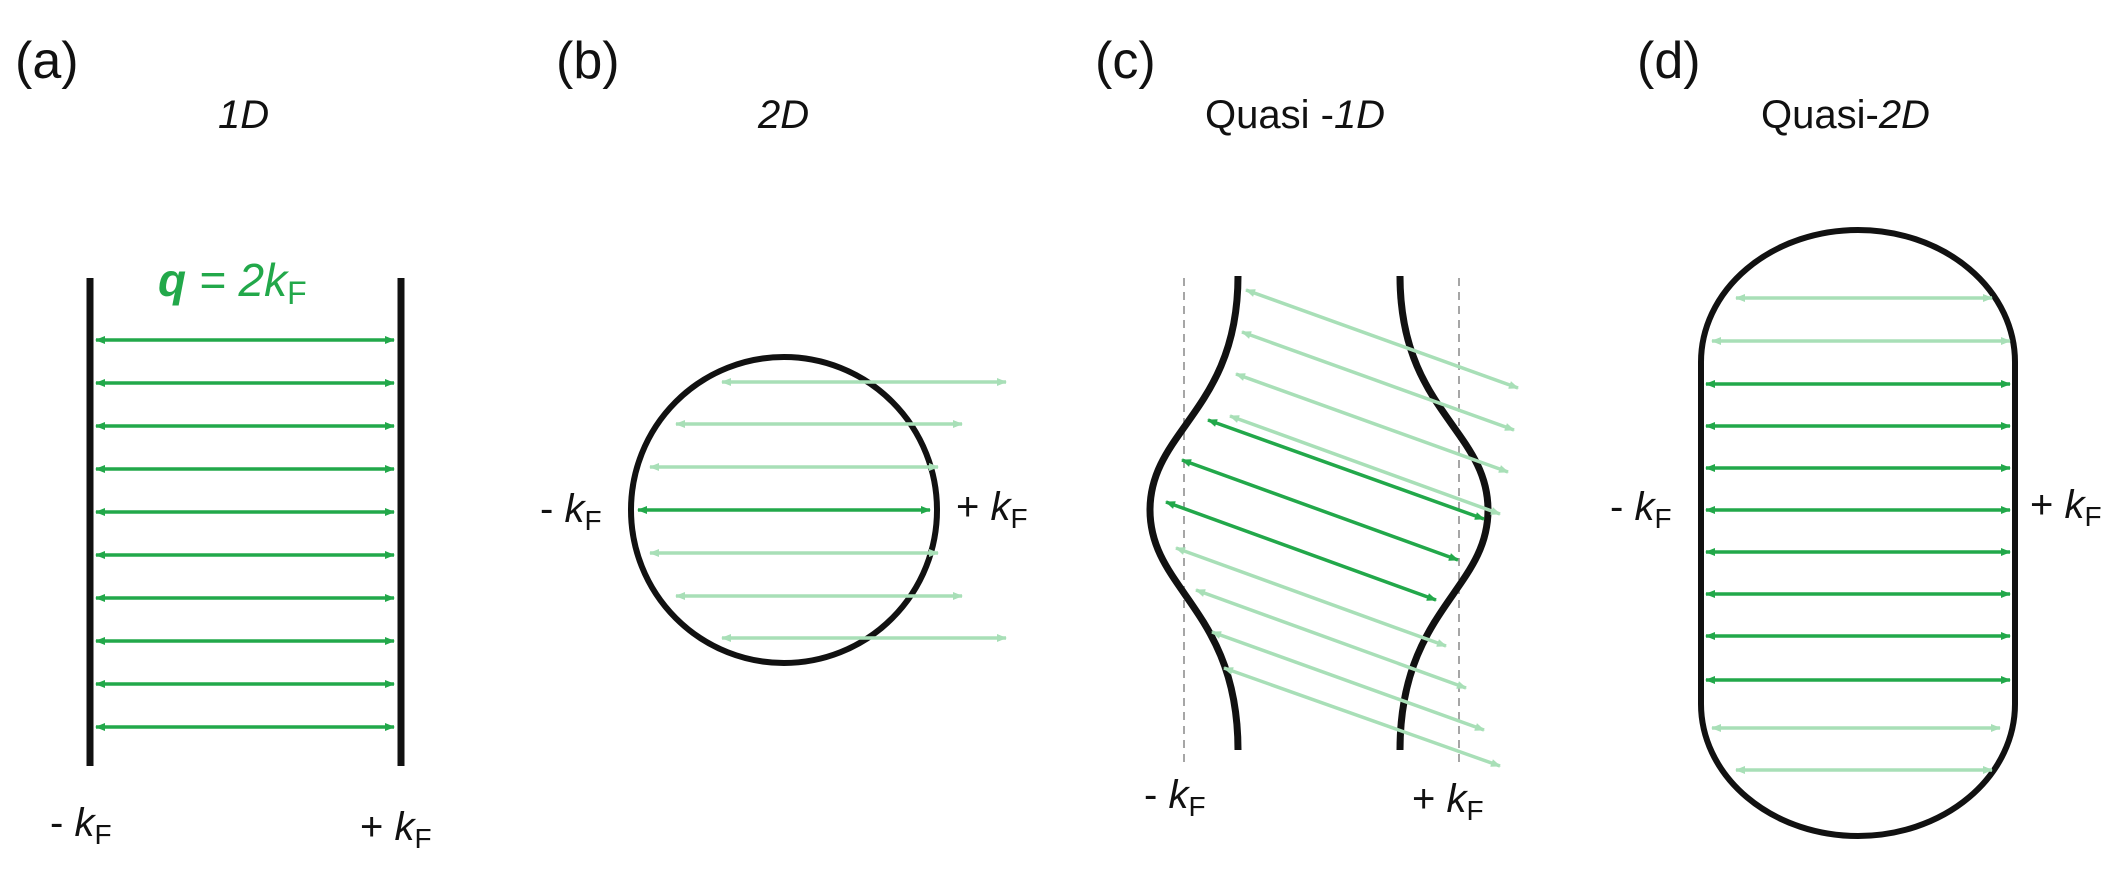 This screenshot has height=892, width=2118. I want to click on panel-b-kminus: - kF, so click(571, 511).